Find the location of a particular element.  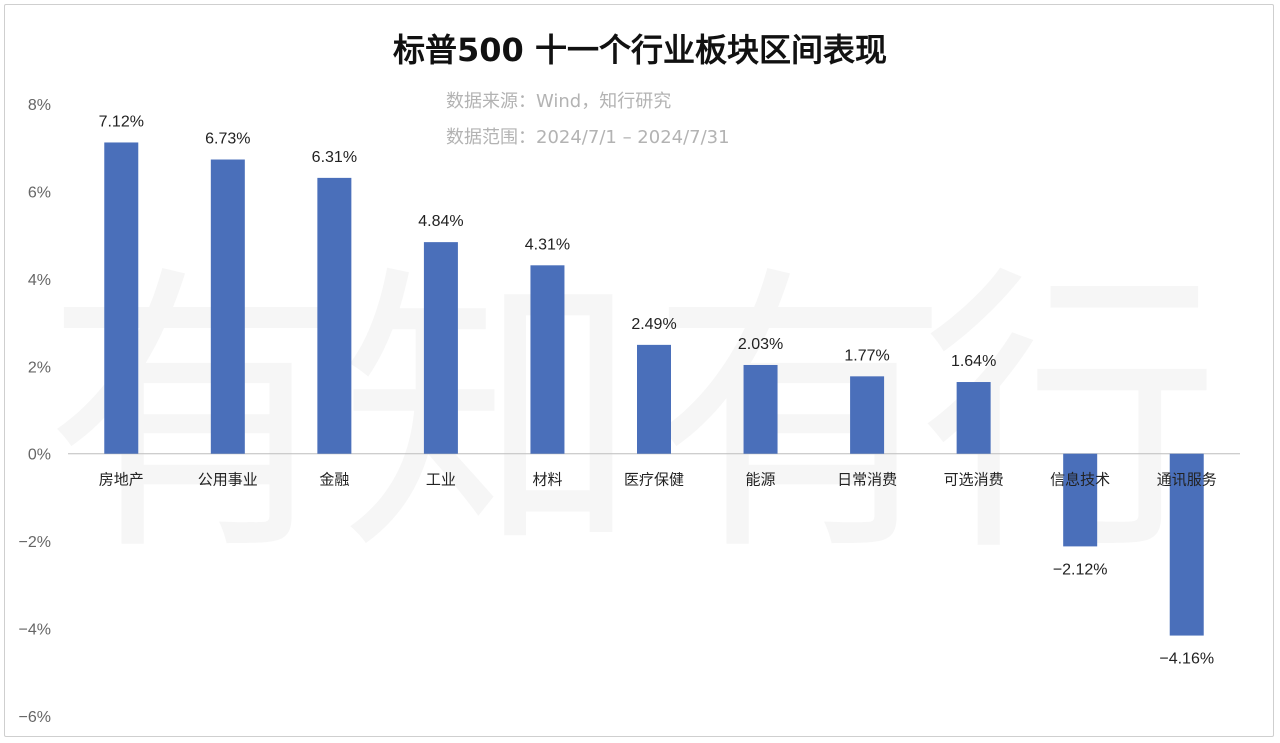

watermark-char: 知 is located at coordinates (490, 416).